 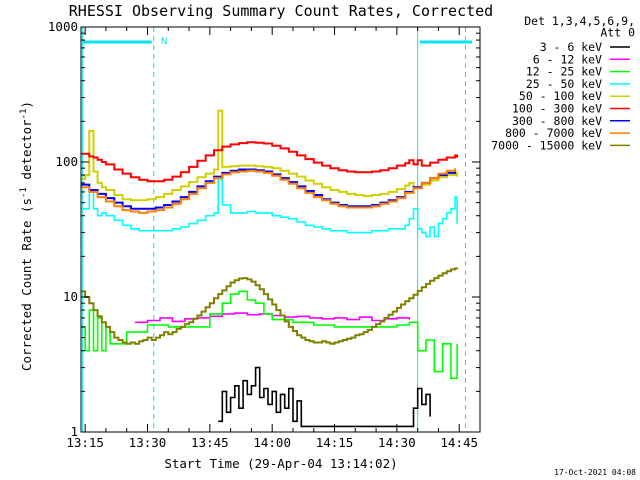 I want to click on x-axis-label: Start Time (29-Apr-04 13:14:02), so click(x=280, y=463).